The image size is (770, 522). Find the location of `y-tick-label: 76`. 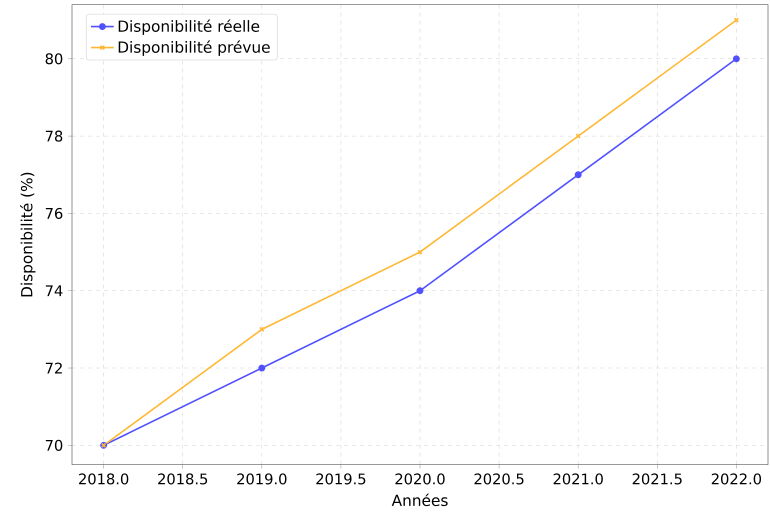

y-tick-label: 76 is located at coordinates (54, 213).